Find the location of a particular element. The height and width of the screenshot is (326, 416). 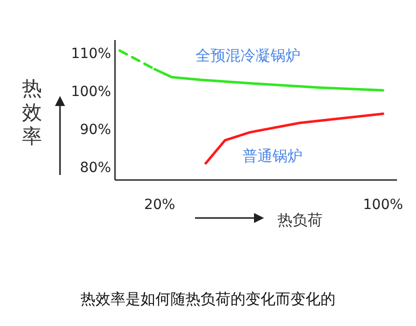

y-tick-label: 90% is located at coordinates (95, 130).